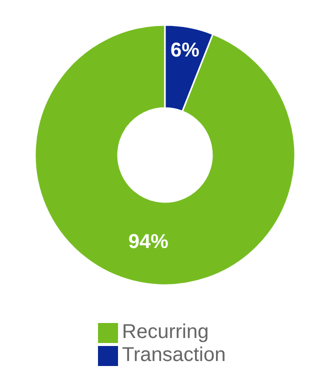 This screenshot has height=380, width=320. Describe the element at coordinates (165, 332) in the screenshot. I see `legend-label: Recurring` at that location.